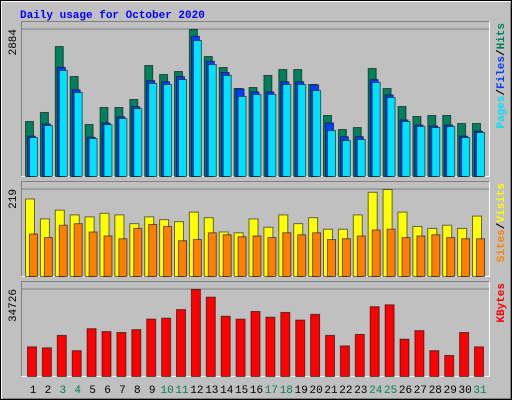  I want to click on x-tick-label: 30, so click(464, 391).